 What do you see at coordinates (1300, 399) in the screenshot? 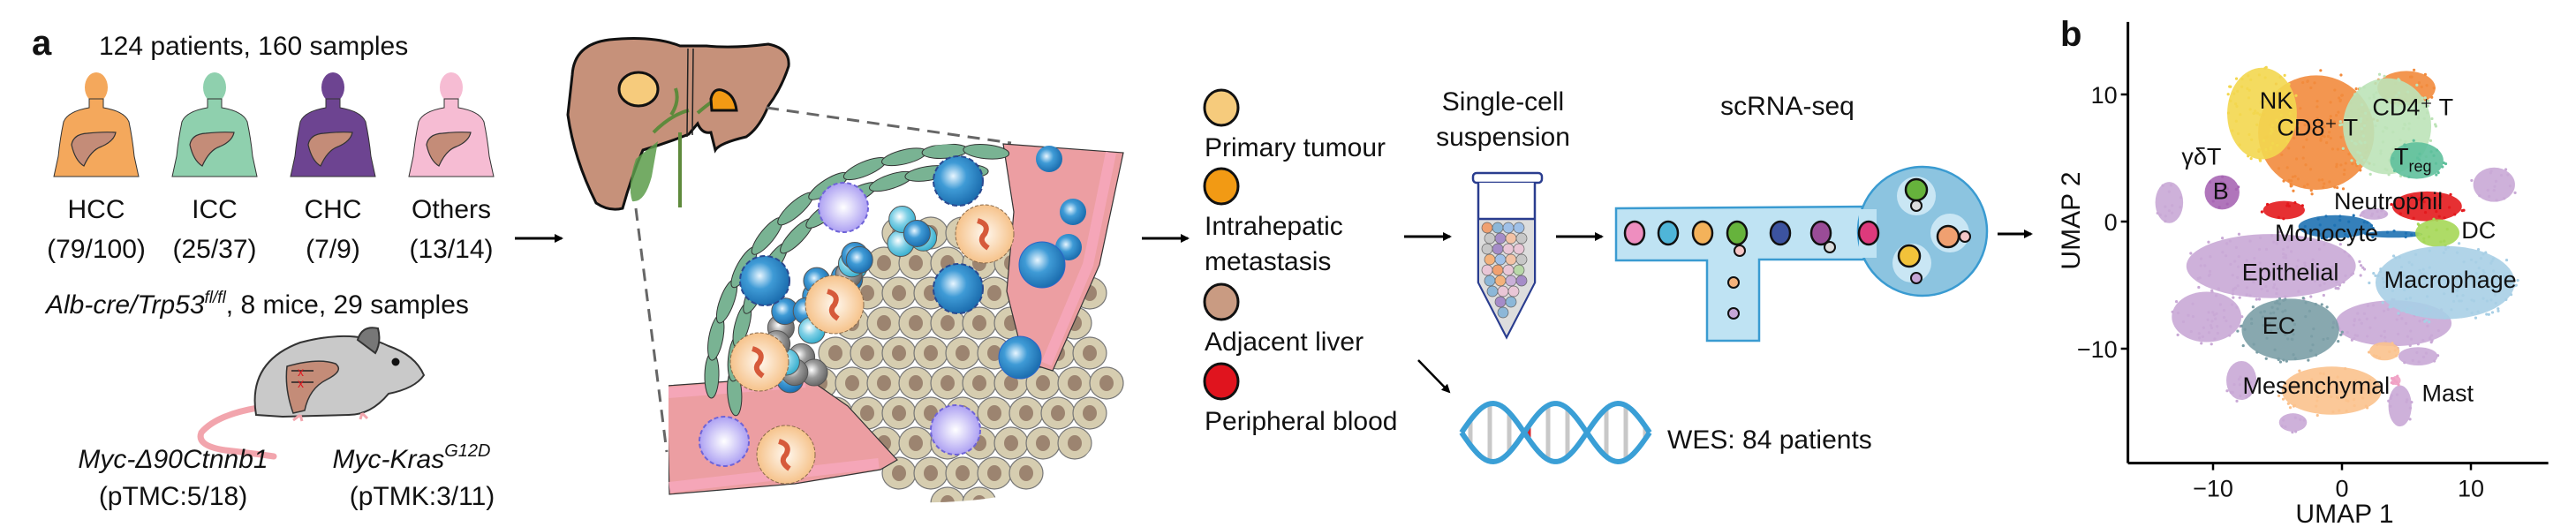
I see `legend-item: Peripheral blood` at bounding box center [1300, 399].